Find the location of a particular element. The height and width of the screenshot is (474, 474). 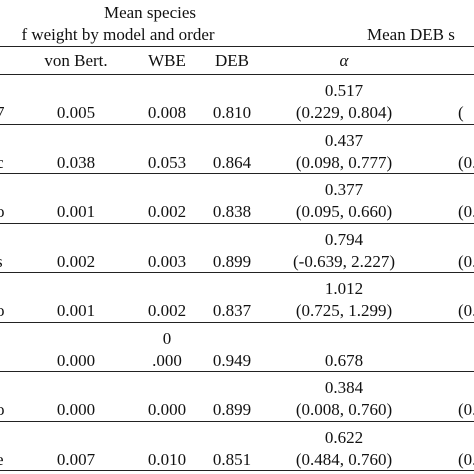

cell-alpha: 1.012 is located at coordinates (344, 288).